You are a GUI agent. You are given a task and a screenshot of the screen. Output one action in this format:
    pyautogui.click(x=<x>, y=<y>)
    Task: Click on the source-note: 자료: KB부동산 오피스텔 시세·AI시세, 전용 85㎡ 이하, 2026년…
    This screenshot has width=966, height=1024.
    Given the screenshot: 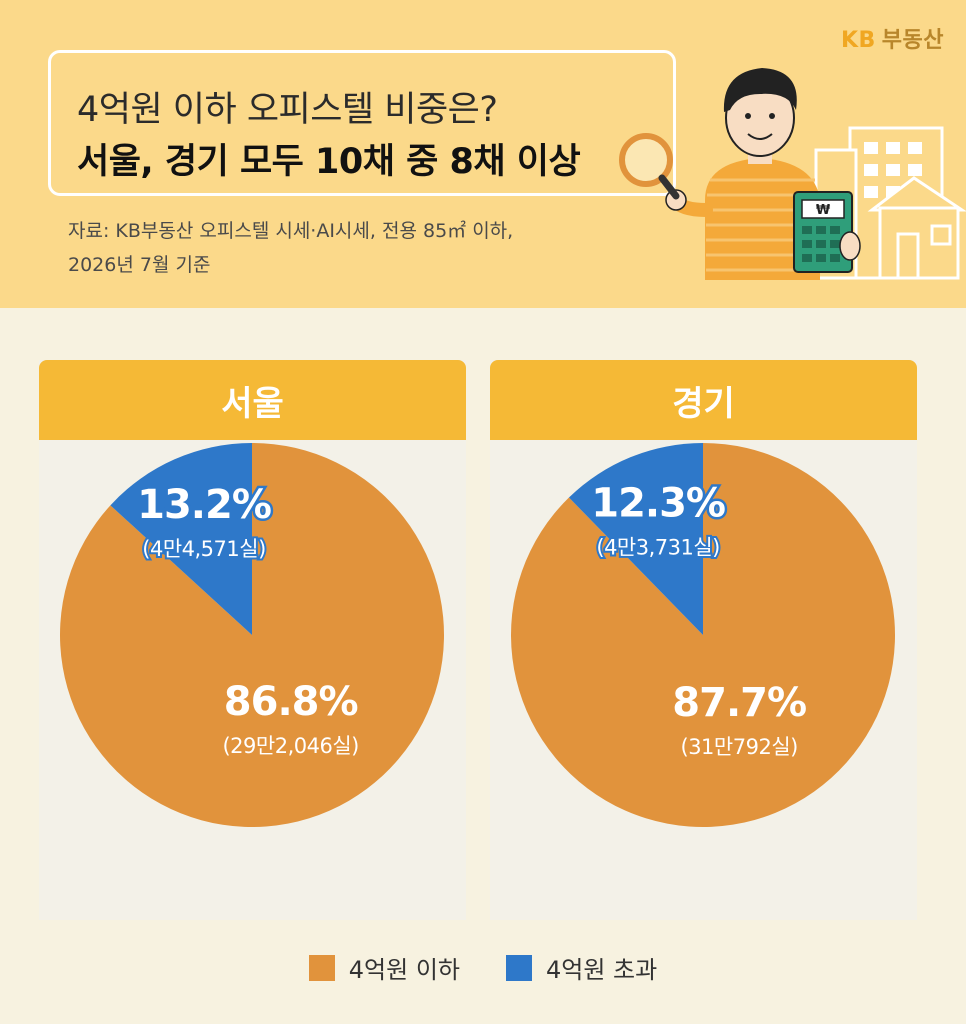 What is the action you would take?
    pyautogui.click(x=368, y=248)
    